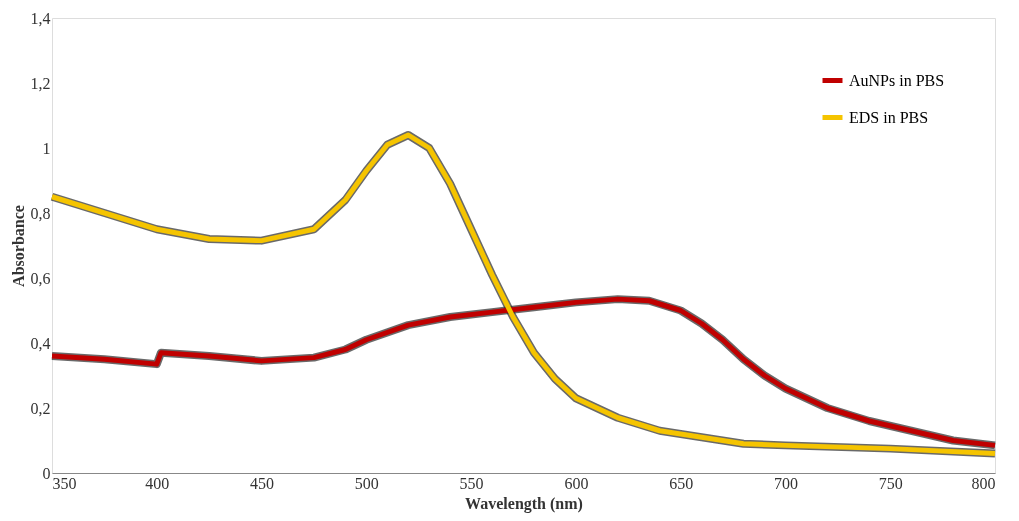 Image resolution: width=1019 pixels, height=521 pixels. What do you see at coordinates (40, 213) in the screenshot?
I see `y-tick-label: 0,8` at bounding box center [40, 213].